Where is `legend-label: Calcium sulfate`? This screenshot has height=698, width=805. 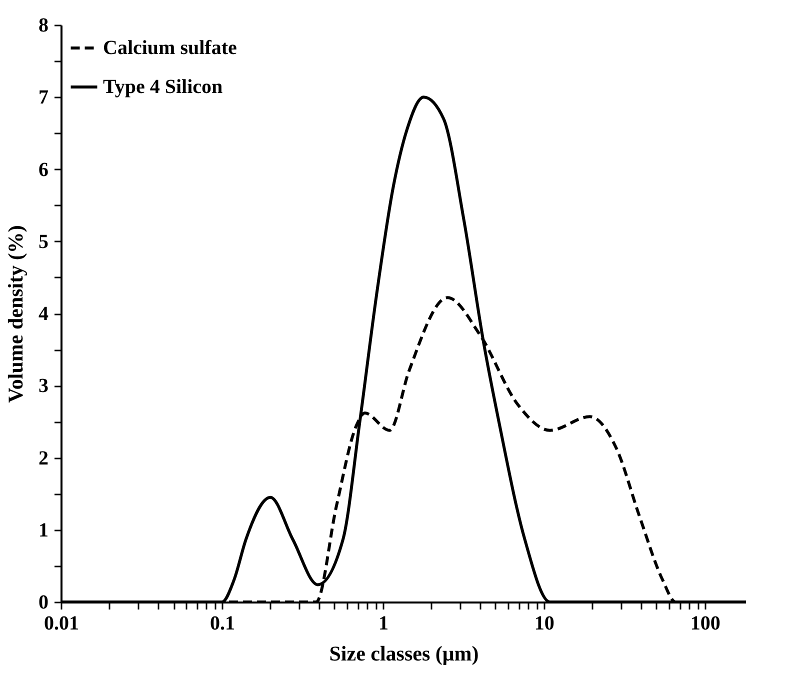
legend-label: Calcium sulfate is located at coordinates (170, 48).